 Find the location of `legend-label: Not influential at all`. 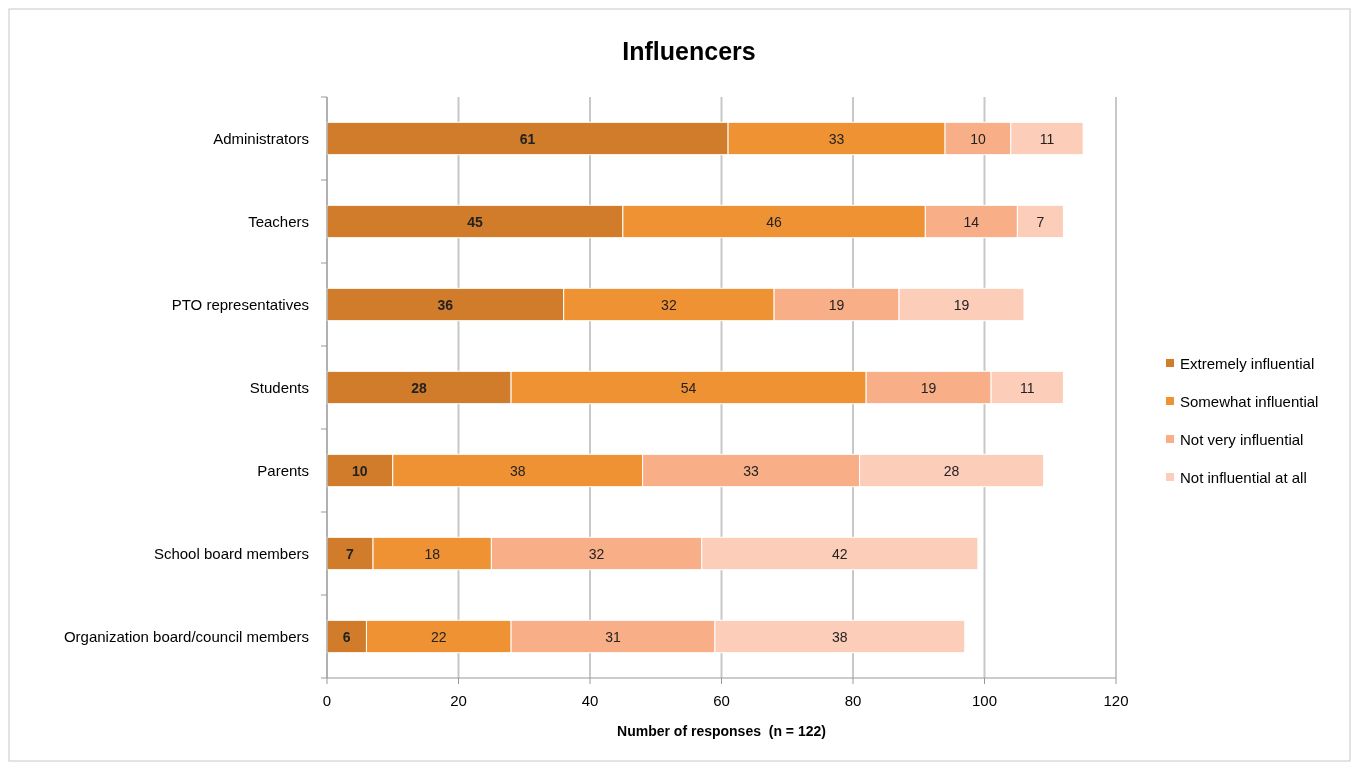

legend-label: Not influential at all is located at coordinates (1243, 477).